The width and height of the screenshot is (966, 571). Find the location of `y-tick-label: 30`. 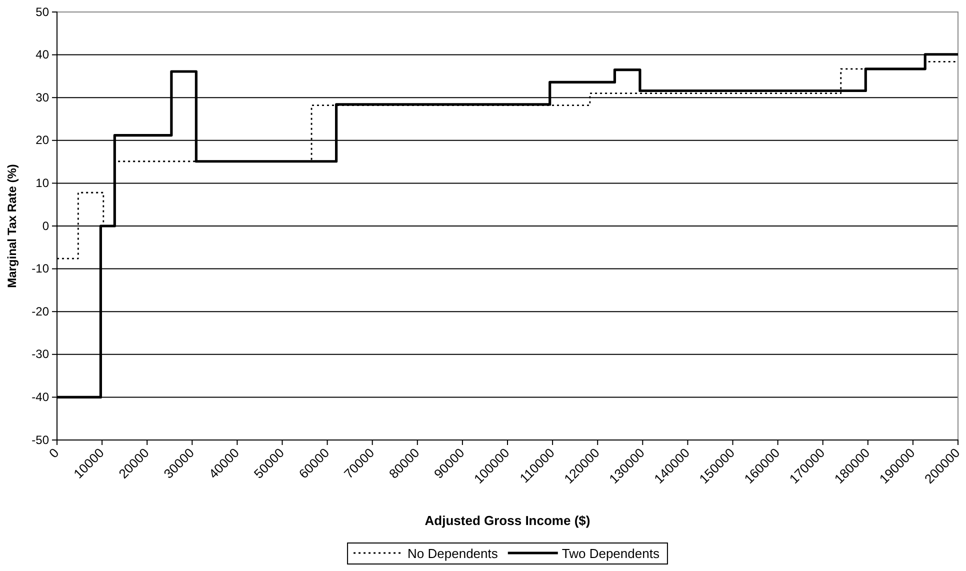

y-tick-label: 30 is located at coordinates (43, 97).